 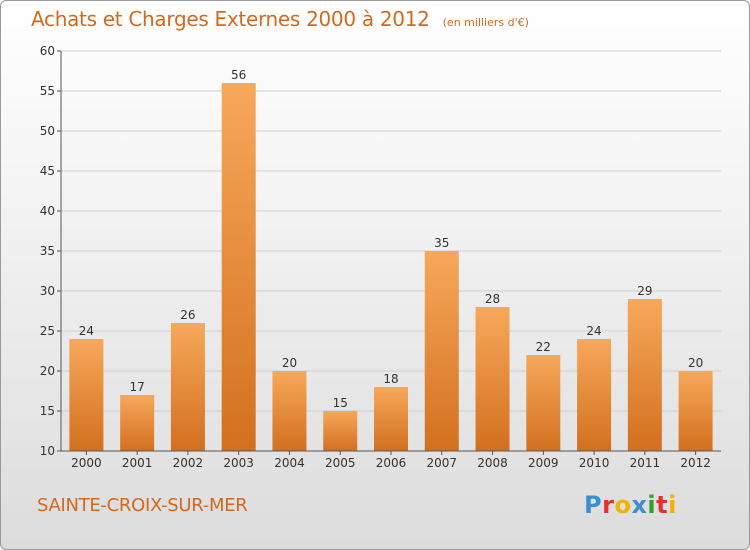 I want to click on x-tick-label: 2011, so click(x=645, y=463).